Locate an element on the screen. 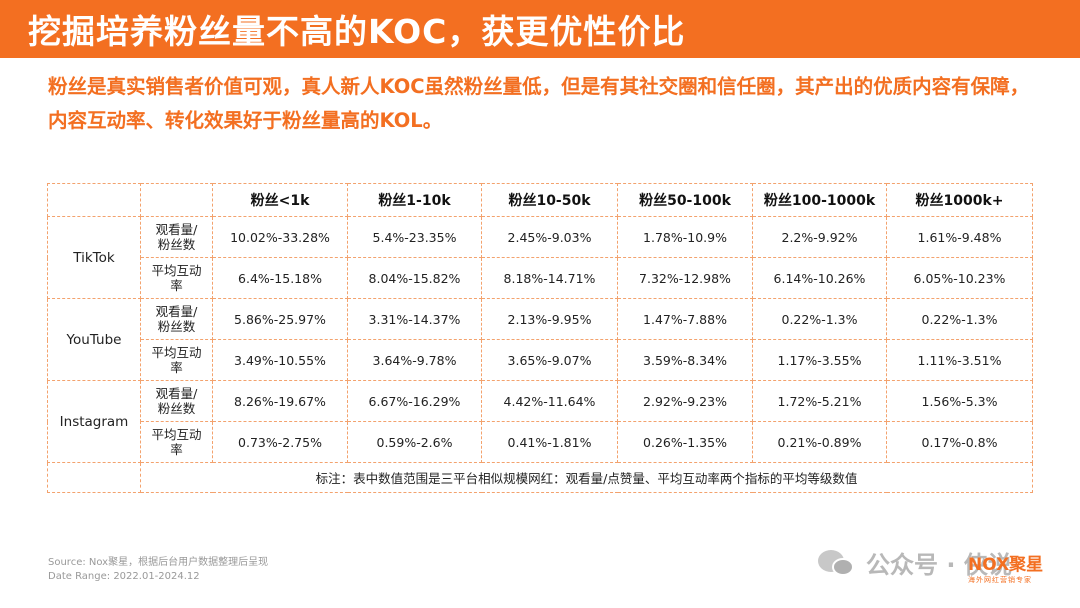 The image size is (1080, 608). table-cell: 5.4%-23.35% is located at coordinates (414, 237).